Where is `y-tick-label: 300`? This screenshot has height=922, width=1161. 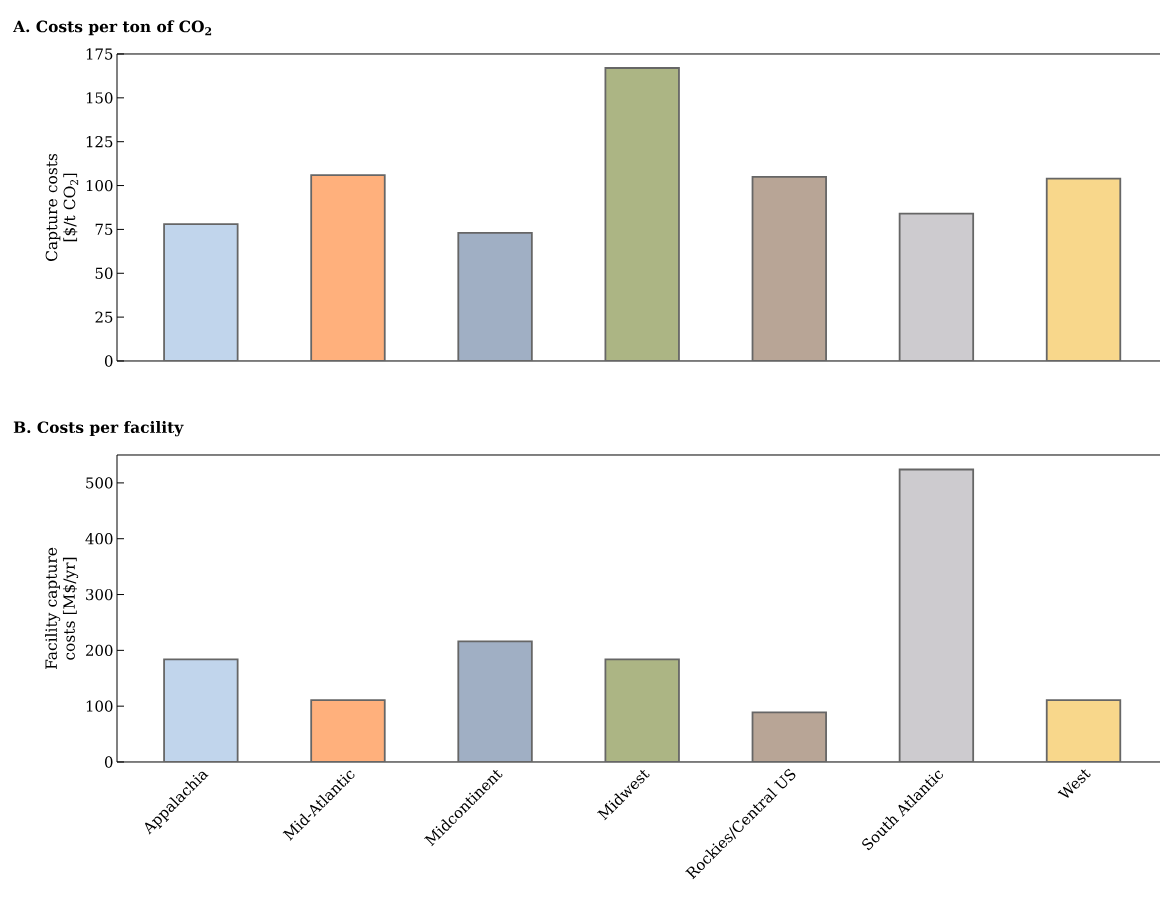 y-tick-label: 300 is located at coordinates (99, 594).